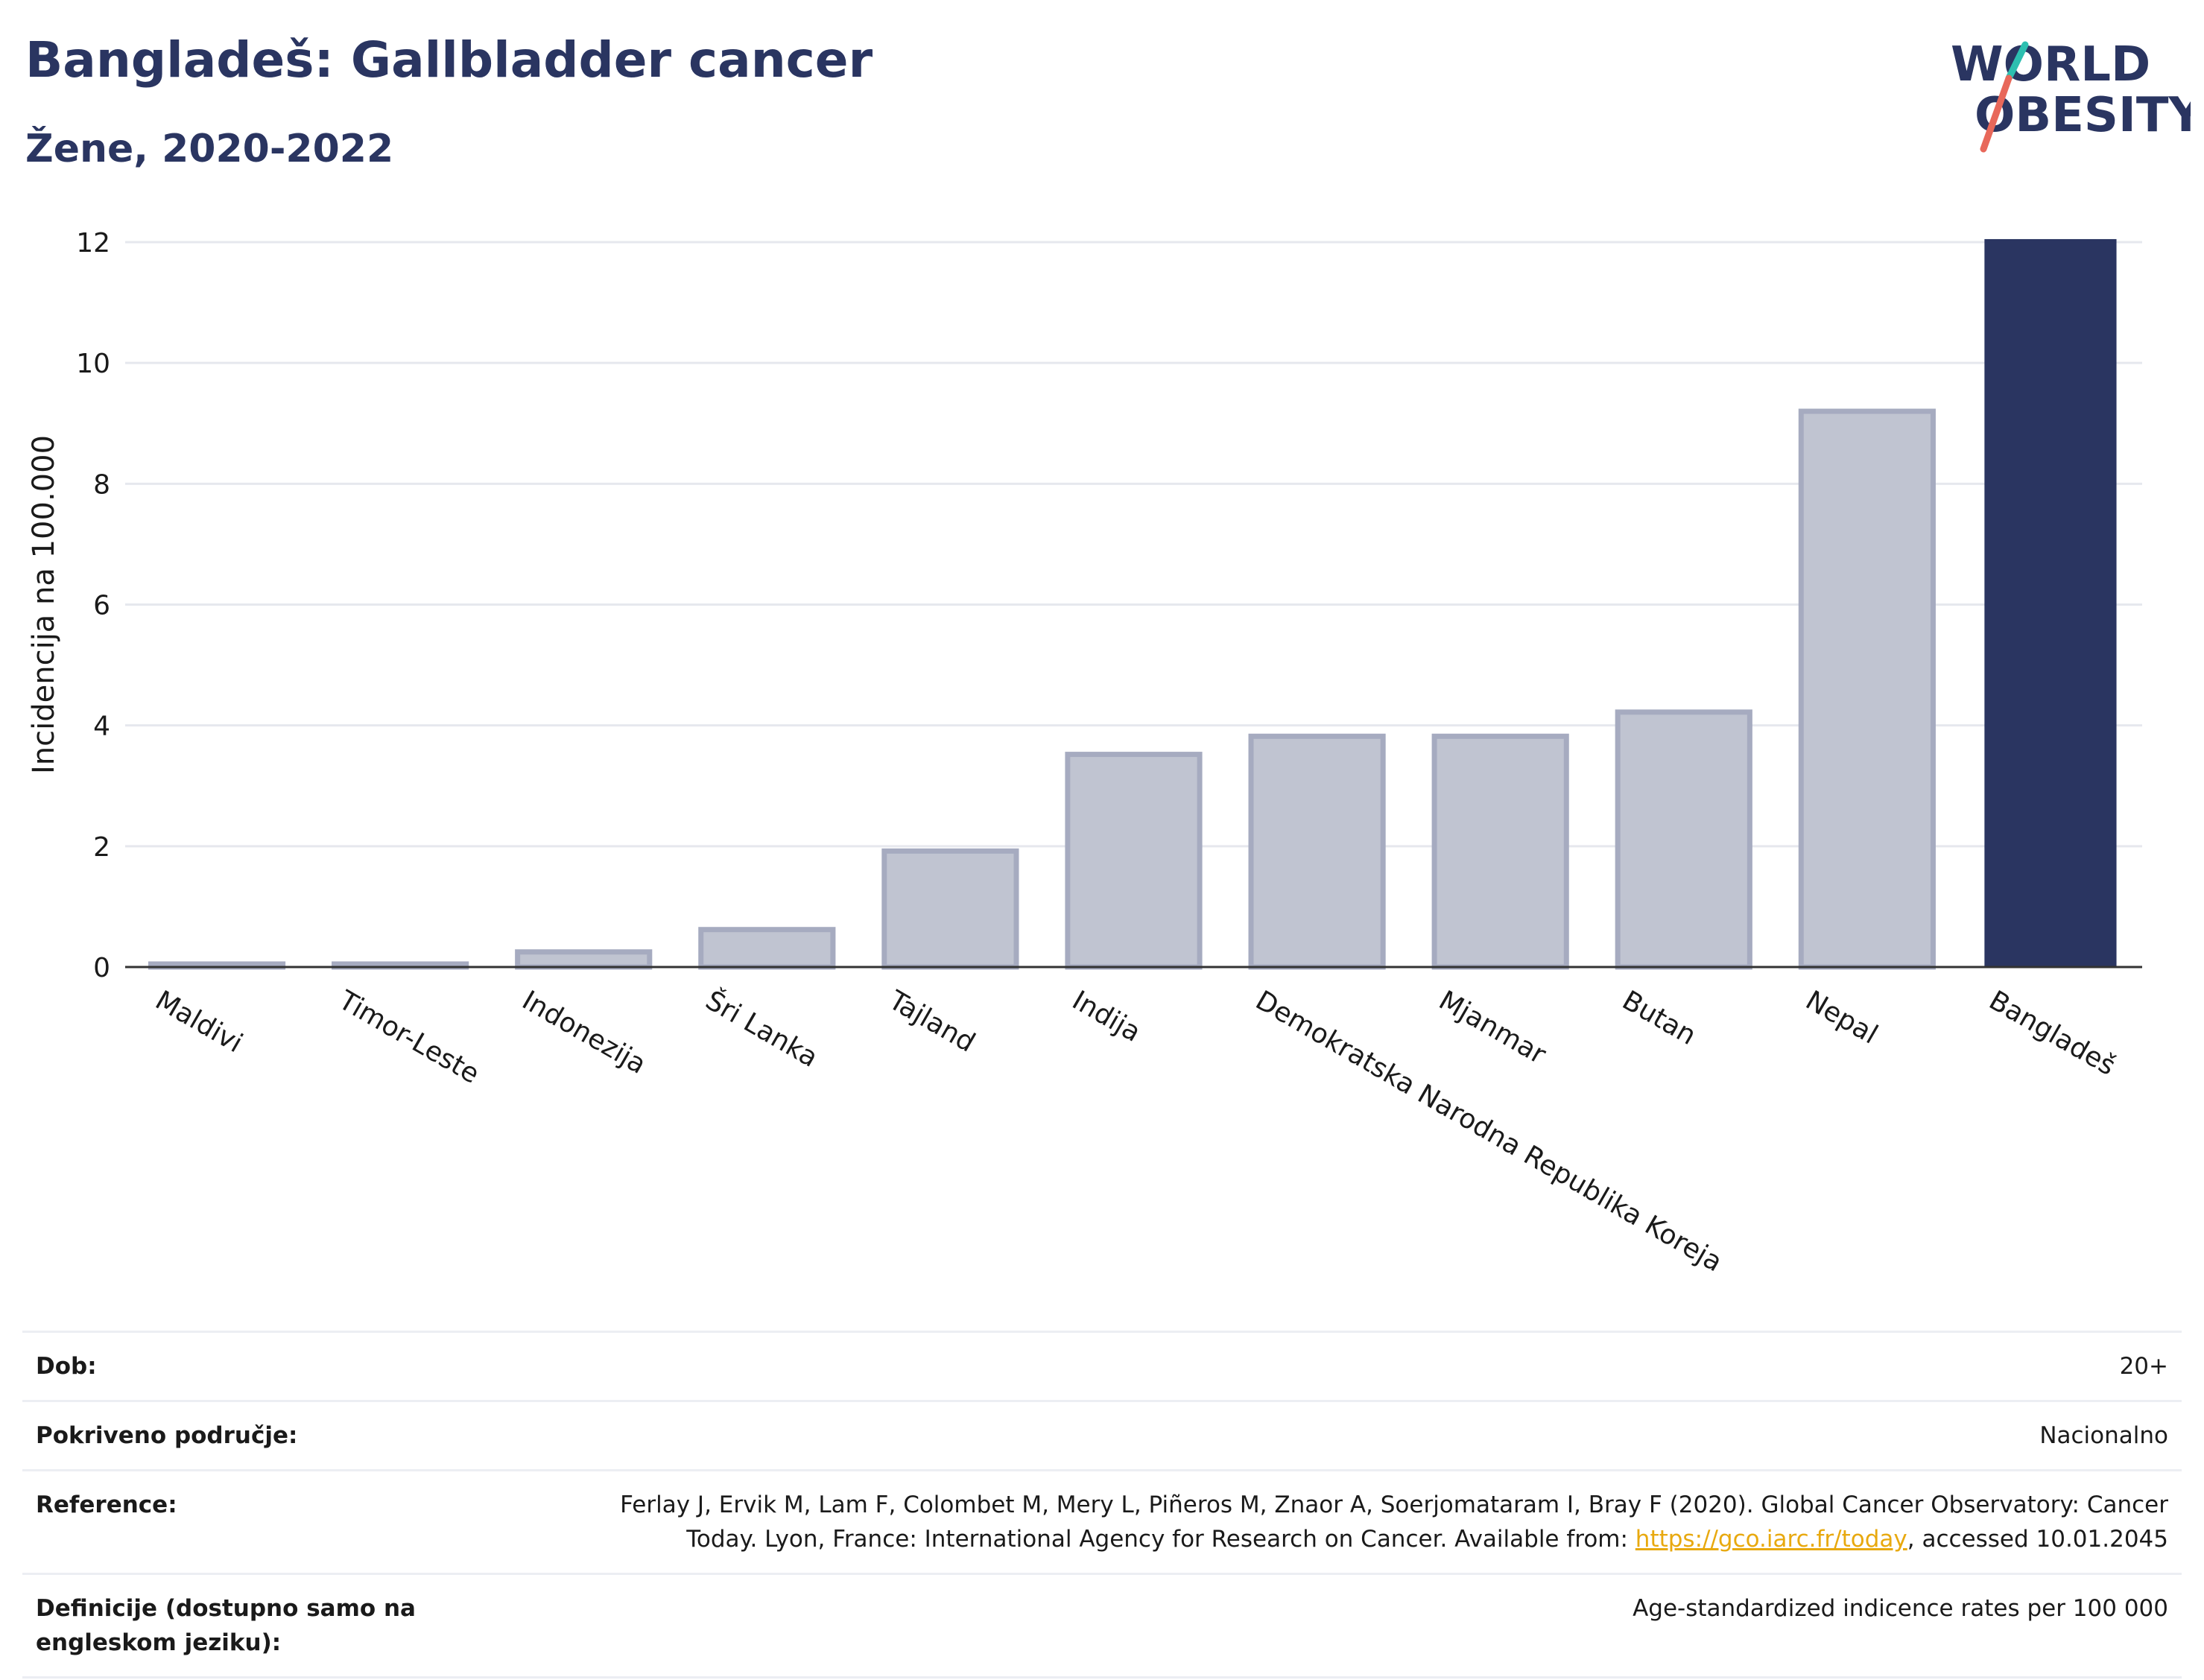  Describe the element at coordinates (584, 1032) in the screenshot. I see `x-tick-label: Indonezija` at that location.